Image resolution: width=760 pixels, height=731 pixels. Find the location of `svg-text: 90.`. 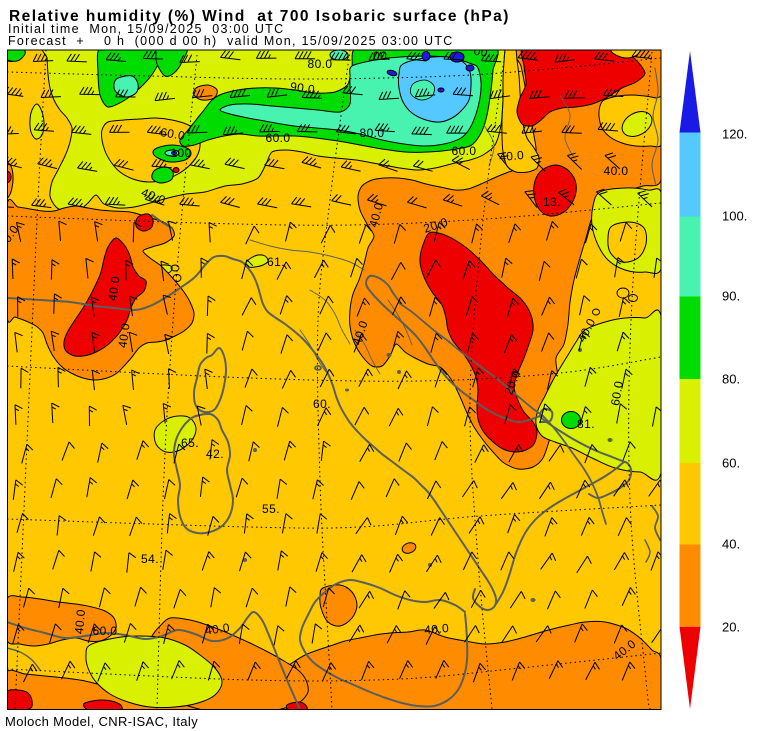

svg-text: 90. is located at coordinates (731, 296).